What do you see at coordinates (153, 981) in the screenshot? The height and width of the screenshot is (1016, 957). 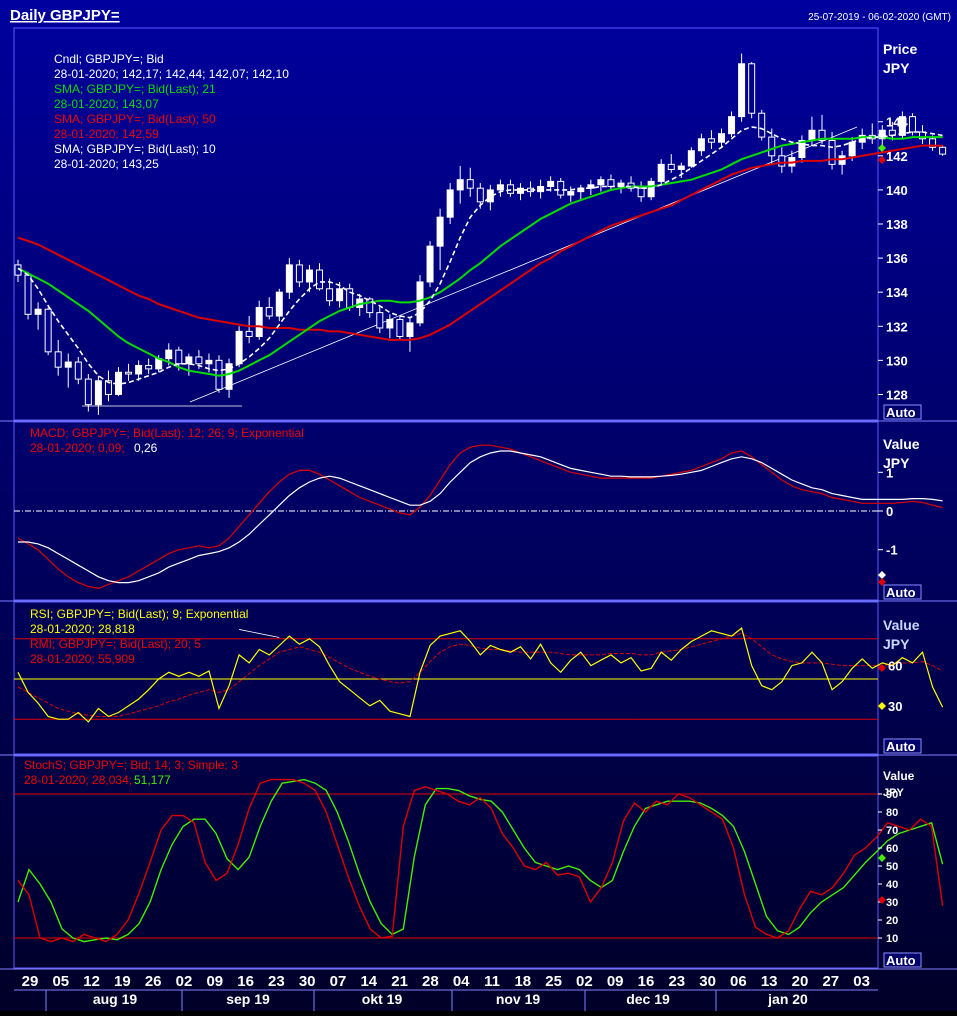 I see `x-day-label: 26` at bounding box center [153, 981].